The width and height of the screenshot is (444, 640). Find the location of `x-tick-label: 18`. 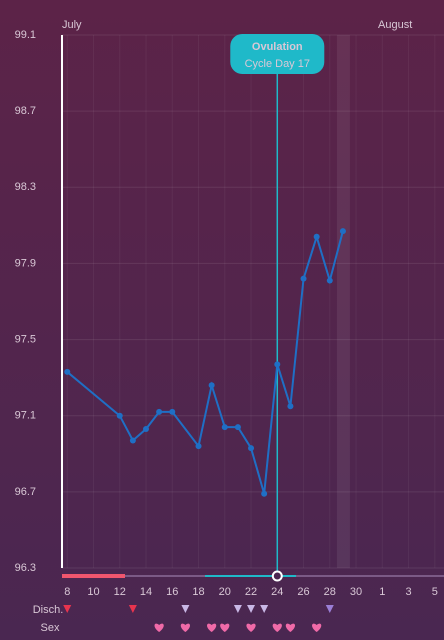

x-tick-label: 18 is located at coordinates (198, 592).